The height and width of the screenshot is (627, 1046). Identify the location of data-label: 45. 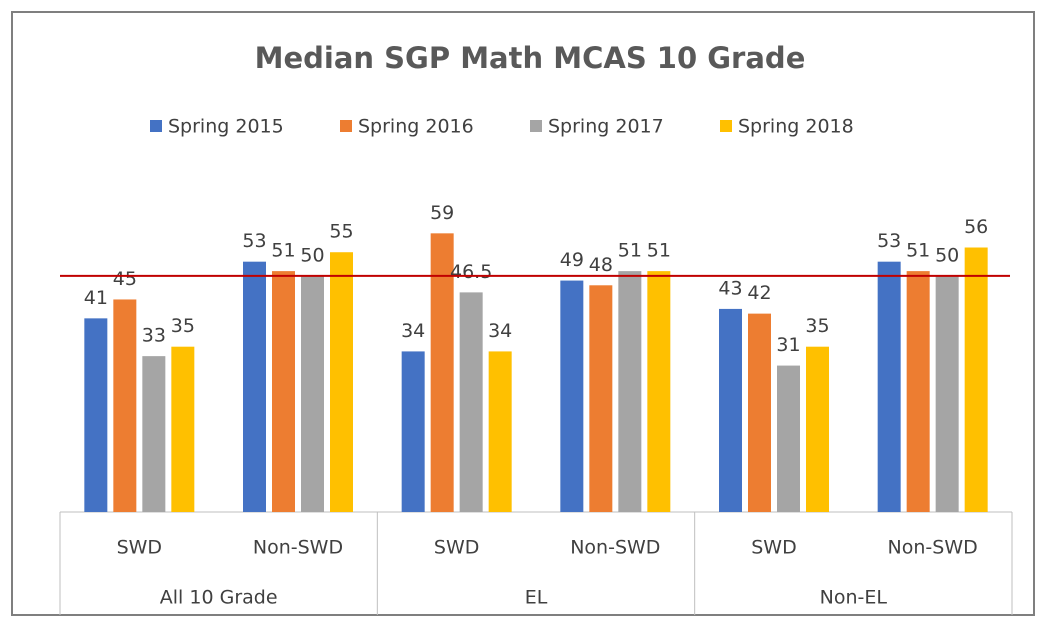
(125, 279).